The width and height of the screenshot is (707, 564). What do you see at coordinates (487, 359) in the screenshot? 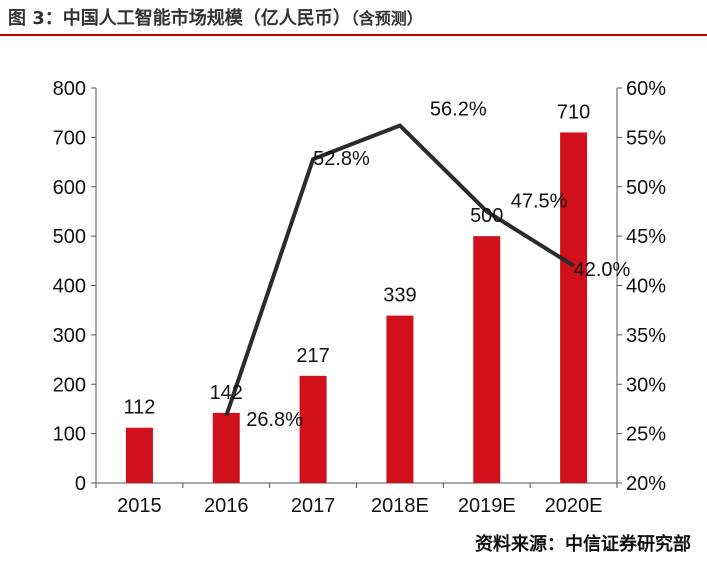
I see `bar-2019E` at bounding box center [487, 359].